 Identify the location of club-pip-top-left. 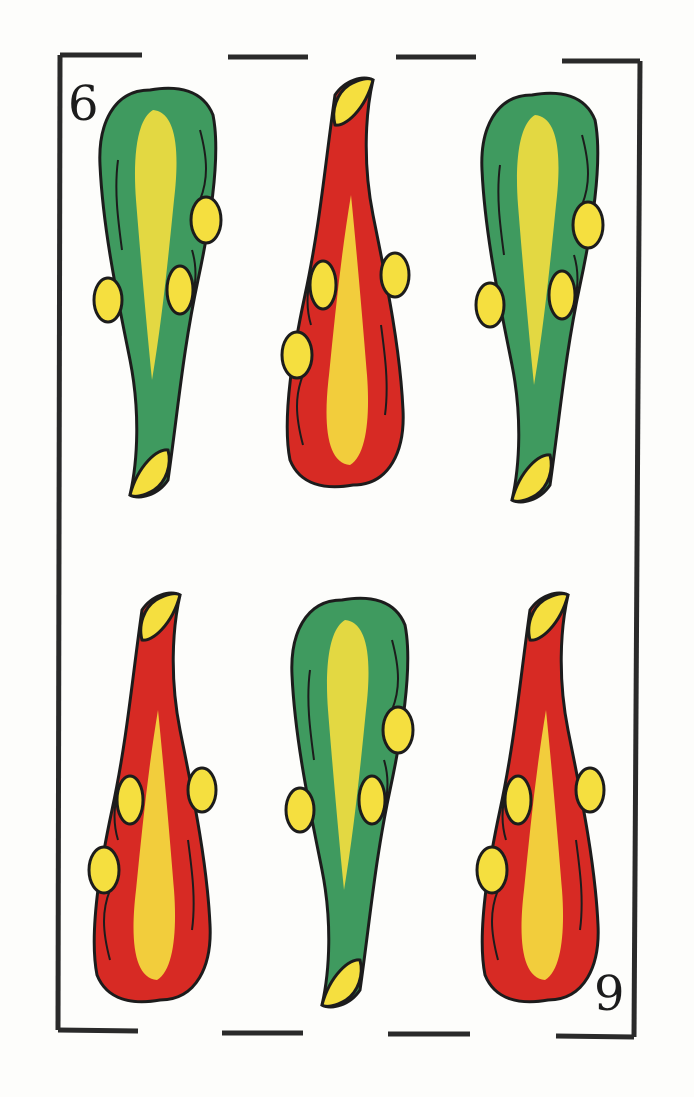
(157, 292).